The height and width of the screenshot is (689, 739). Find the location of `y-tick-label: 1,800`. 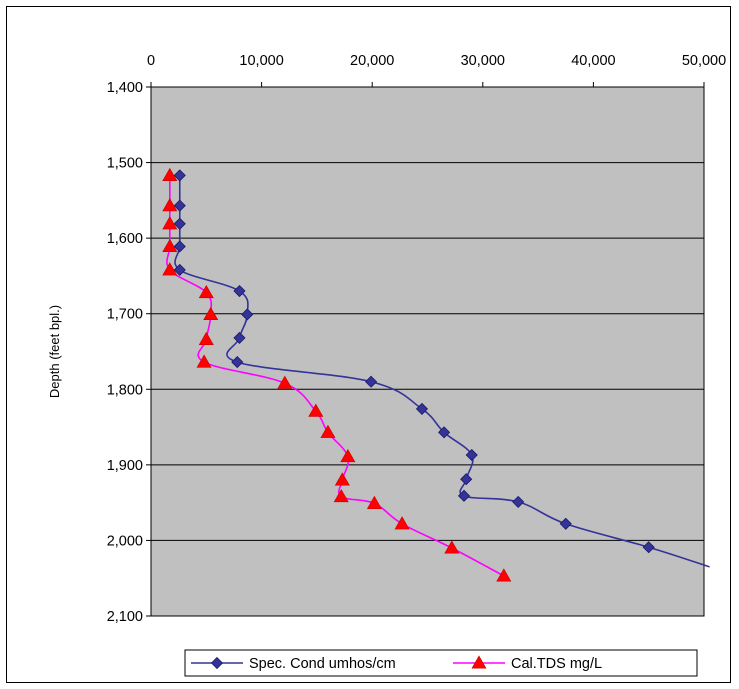

y-tick-label: 1,800 is located at coordinates (125, 390).